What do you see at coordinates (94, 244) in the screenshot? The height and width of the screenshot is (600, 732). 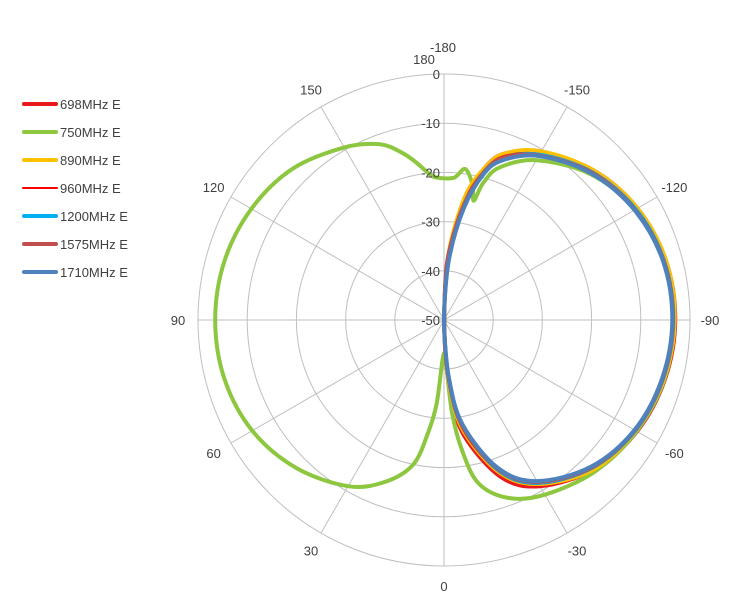 I see `legend-label: 1575MHz E` at bounding box center [94, 244].